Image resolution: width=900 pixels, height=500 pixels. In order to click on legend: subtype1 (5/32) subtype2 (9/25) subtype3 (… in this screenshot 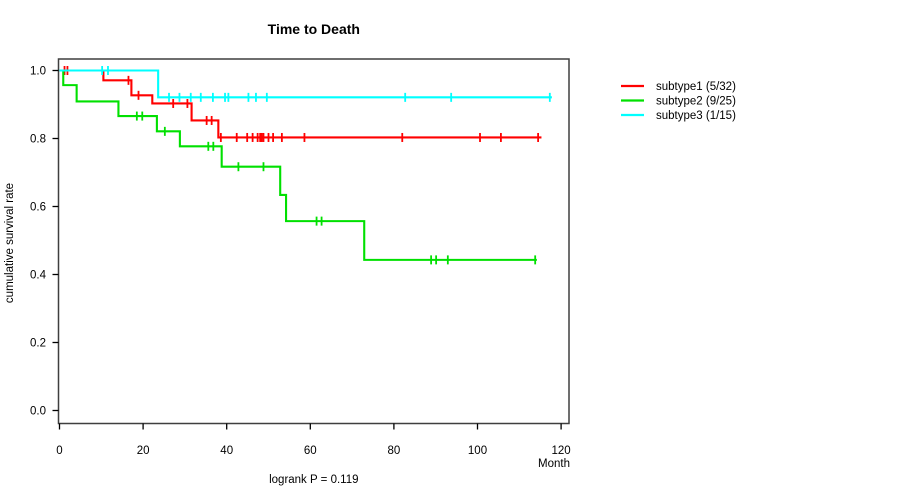, I will do `click(678, 101)`.